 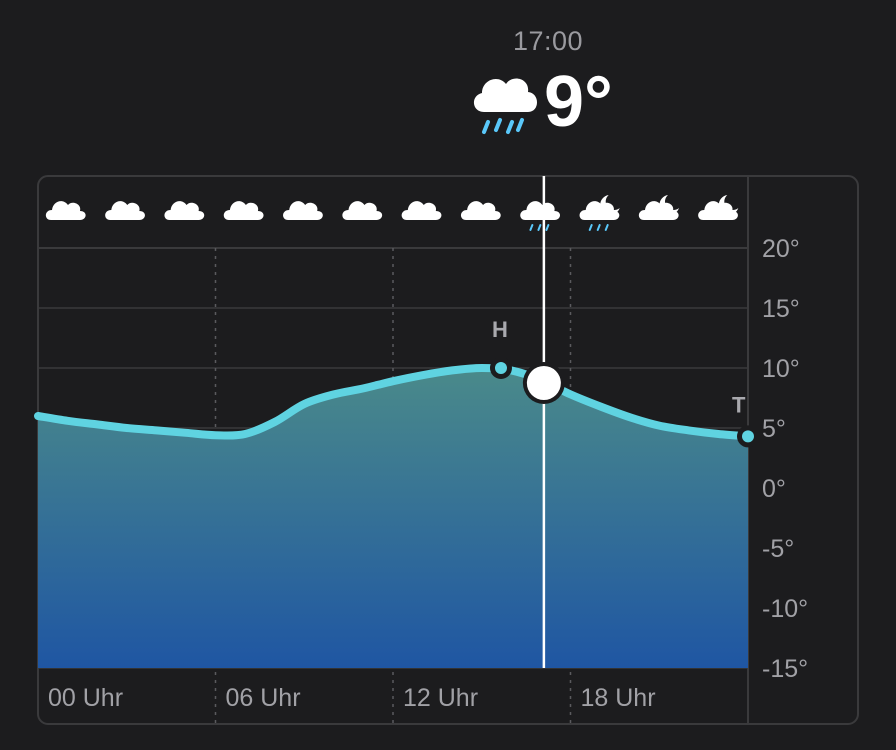 What do you see at coordinates (263, 698) in the screenshot?
I see `x-tick-label: 06 Uhr` at bounding box center [263, 698].